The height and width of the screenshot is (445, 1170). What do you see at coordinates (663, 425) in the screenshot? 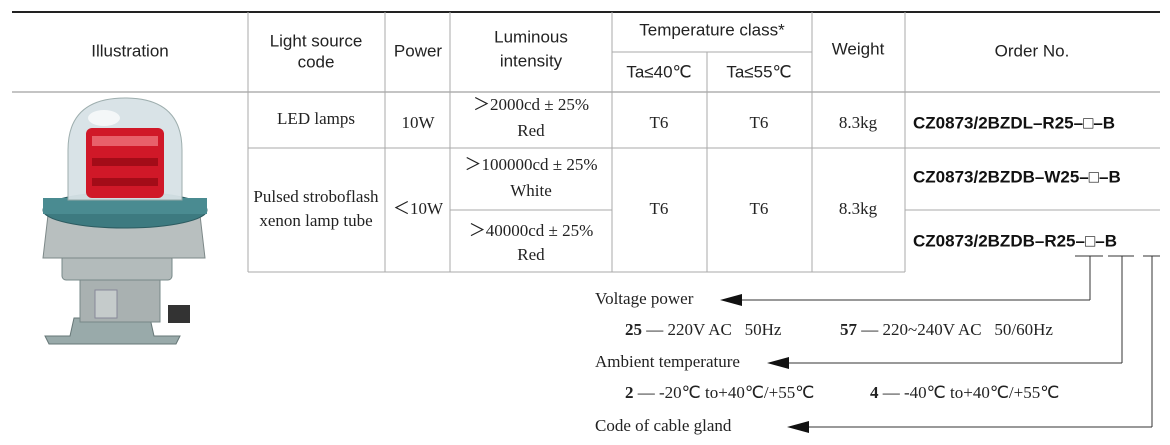
I see `legend-label: Code of cable gland` at bounding box center [663, 425].